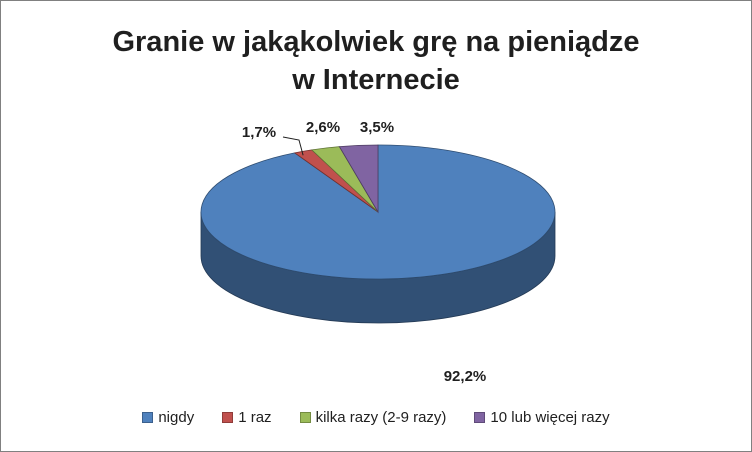 Image resolution: width=752 pixels, height=452 pixels. Describe the element at coordinates (176, 417) in the screenshot. I see `legend-label-0: nigdy` at that location.